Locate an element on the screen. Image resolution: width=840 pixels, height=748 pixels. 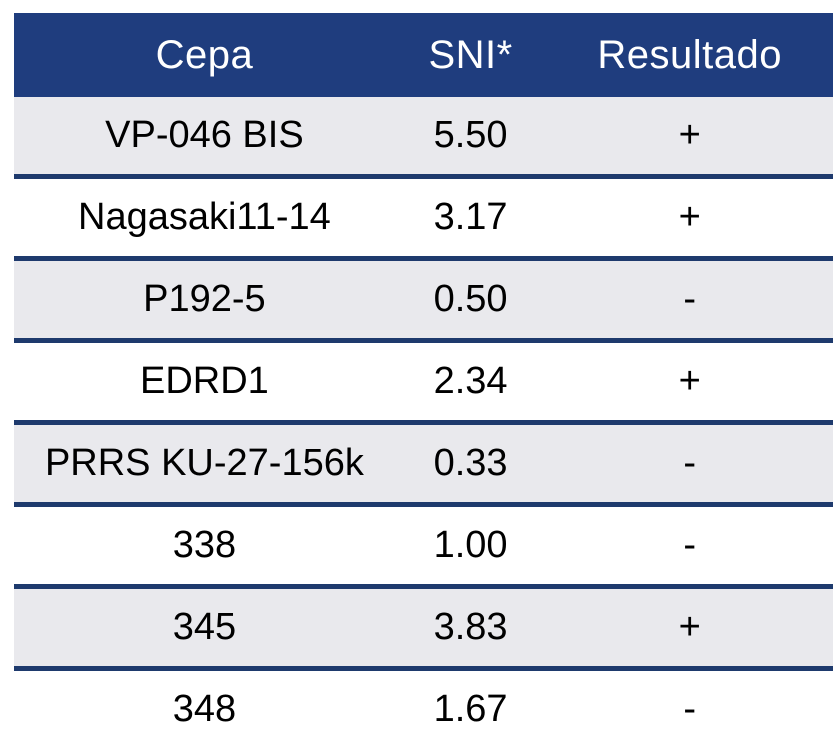
header-row: Cepa SNI* Resultado is located at coordinates (423, 55).